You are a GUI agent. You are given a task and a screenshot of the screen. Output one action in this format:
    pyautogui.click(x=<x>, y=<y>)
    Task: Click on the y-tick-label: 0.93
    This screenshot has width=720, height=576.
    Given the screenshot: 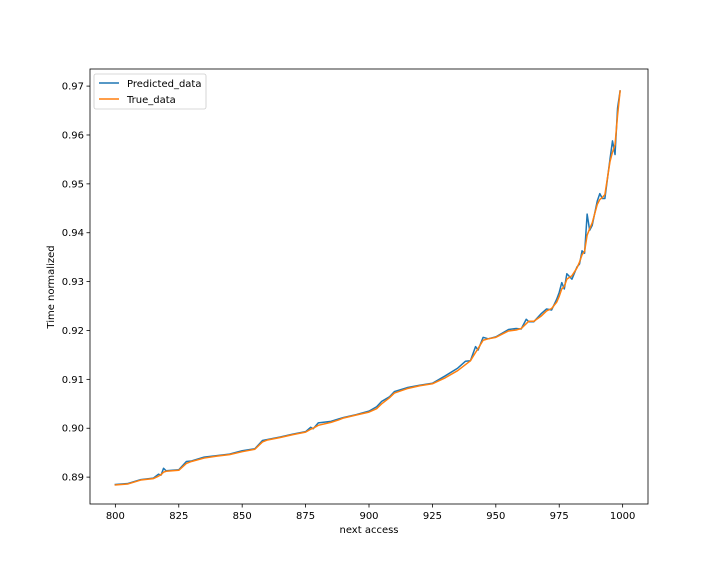 What is the action you would take?
    pyautogui.click(x=73, y=282)
    